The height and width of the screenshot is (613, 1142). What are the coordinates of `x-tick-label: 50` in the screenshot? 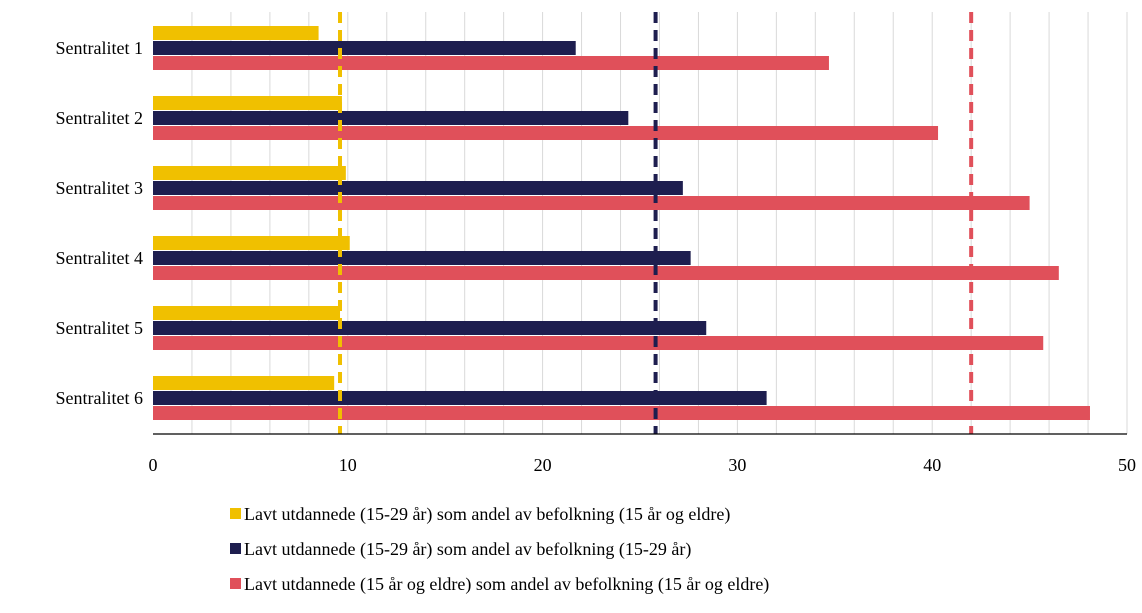 It's located at (1127, 465).